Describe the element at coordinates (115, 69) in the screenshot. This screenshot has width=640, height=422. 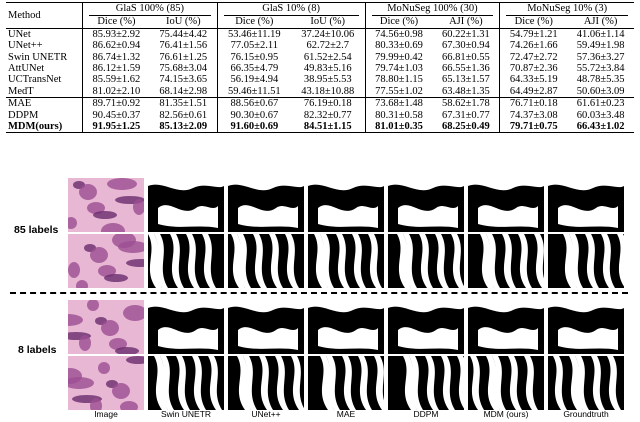
I see `metric-cell: 86.12±1.59` at that location.